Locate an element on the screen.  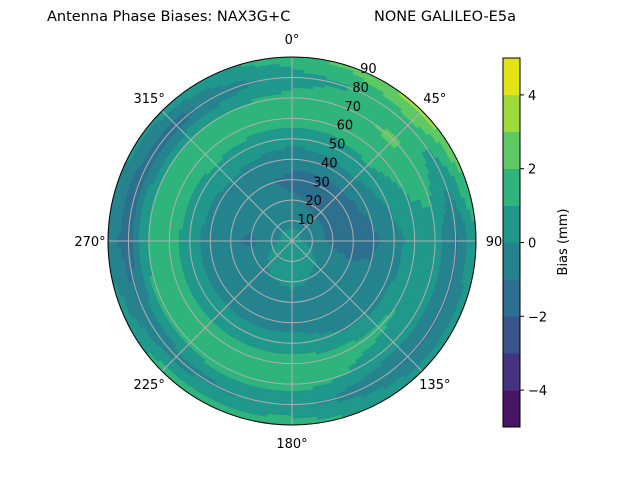
chart-title-right: NONE GALILEO-E5a is located at coordinates (445, 17).